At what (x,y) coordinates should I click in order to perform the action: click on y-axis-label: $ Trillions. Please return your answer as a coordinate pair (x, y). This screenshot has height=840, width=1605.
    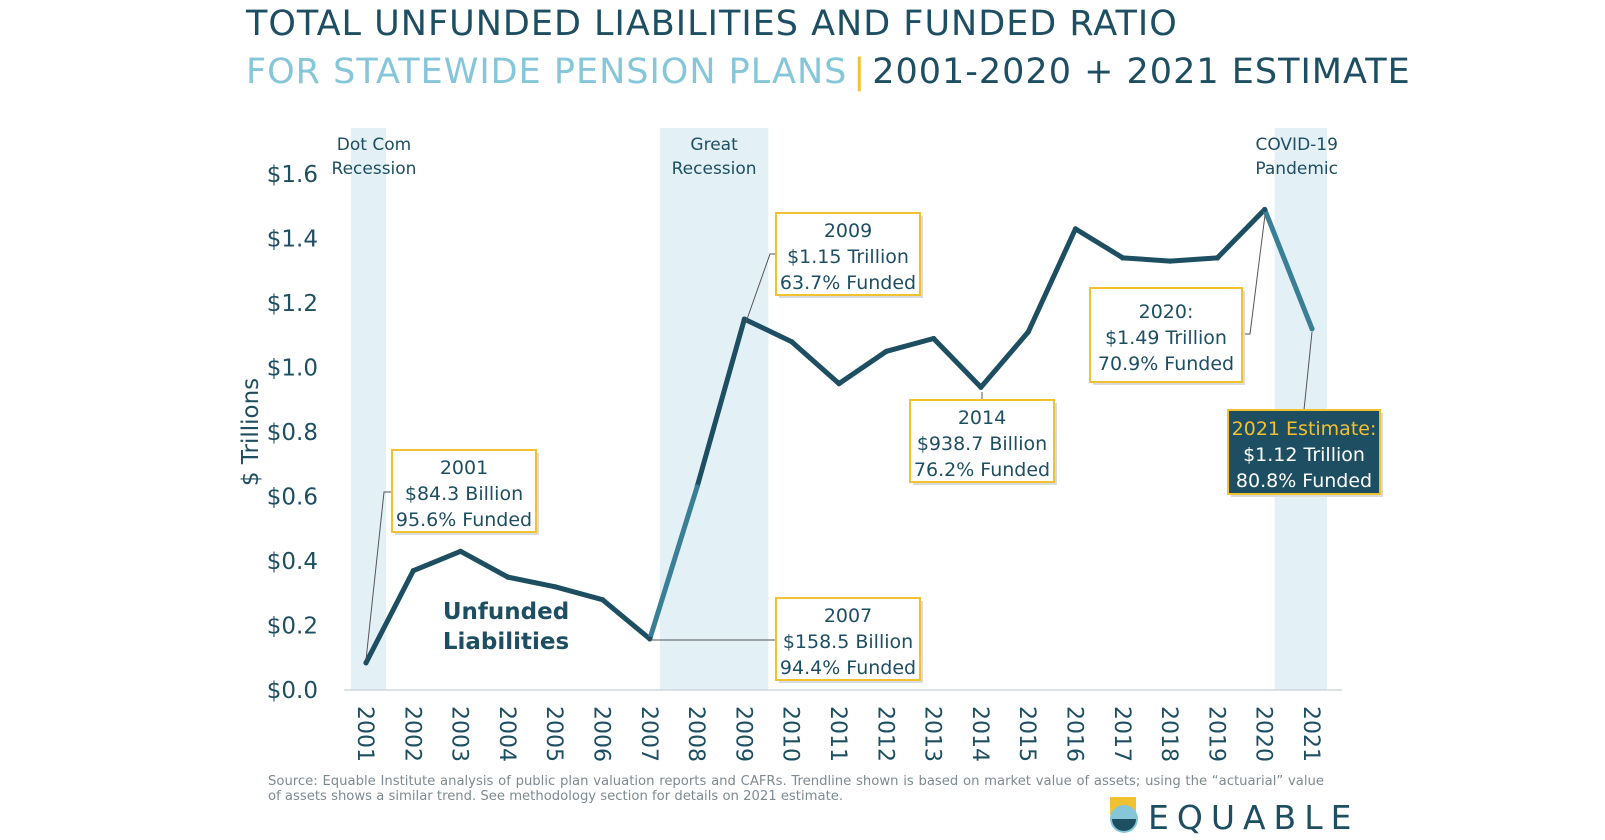
    Looking at the image, I should click on (251, 432).